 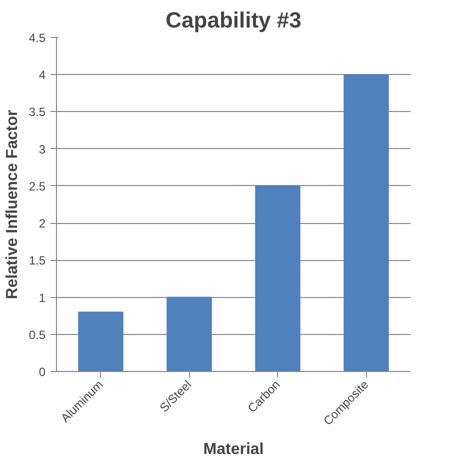 What do you see at coordinates (37, 38) in the screenshot?
I see `y-tick-label: 4.5` at bounding box center [37, 38].